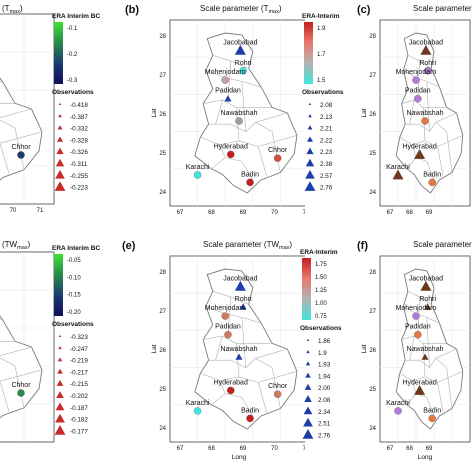 The image size is (474, 474). What do you see at coordinates (321, 29) in the screenshot?
I see `colorbar-tick: 1.9` at bounding box center [321, 29].